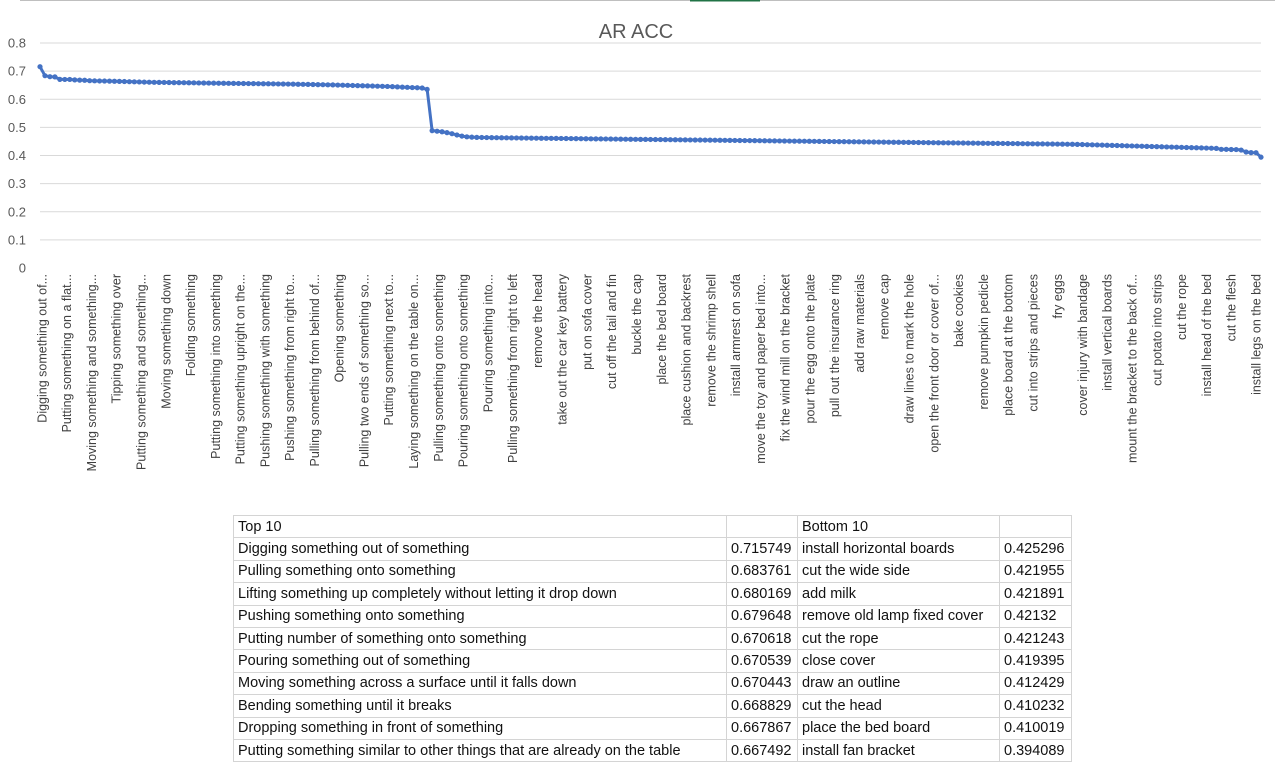 This screenshot has width=1275, height=762. I want to click on x-tick-label: cover injury with bandage, so click(1083, 345).